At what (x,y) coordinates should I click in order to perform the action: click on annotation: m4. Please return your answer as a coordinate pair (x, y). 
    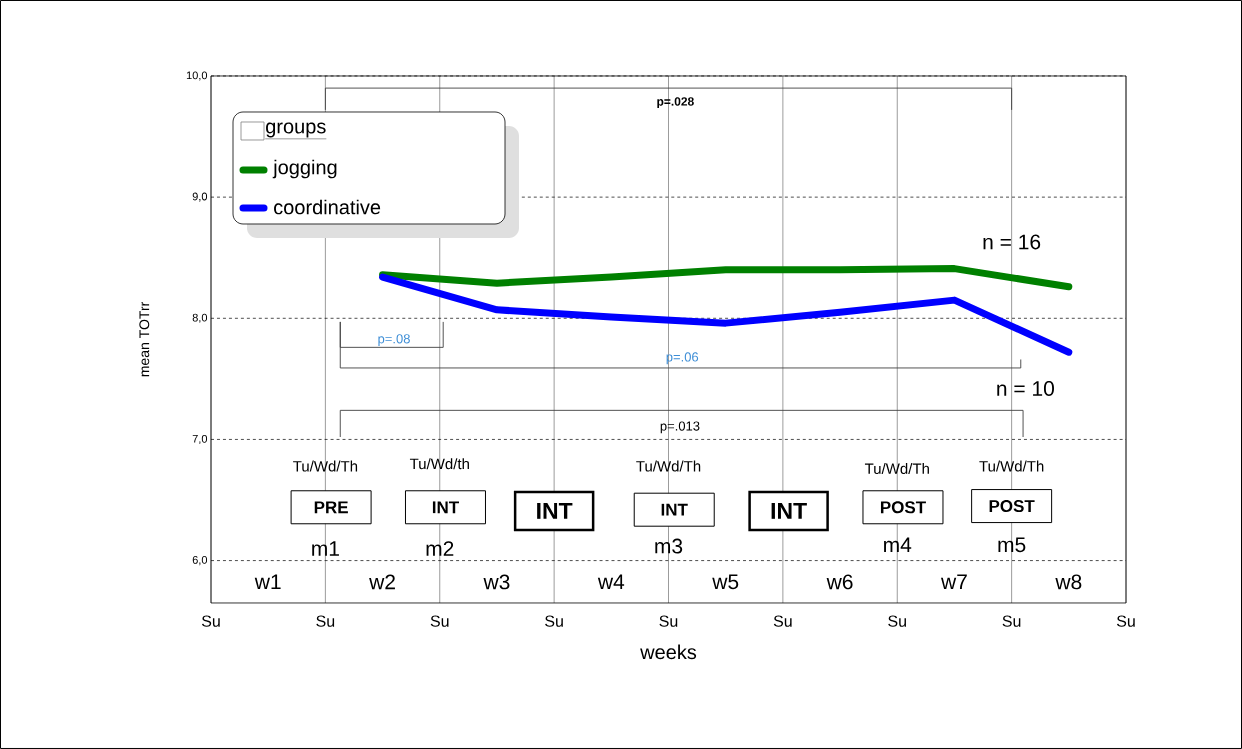
    Looking at the image, I should click on (898, 545).